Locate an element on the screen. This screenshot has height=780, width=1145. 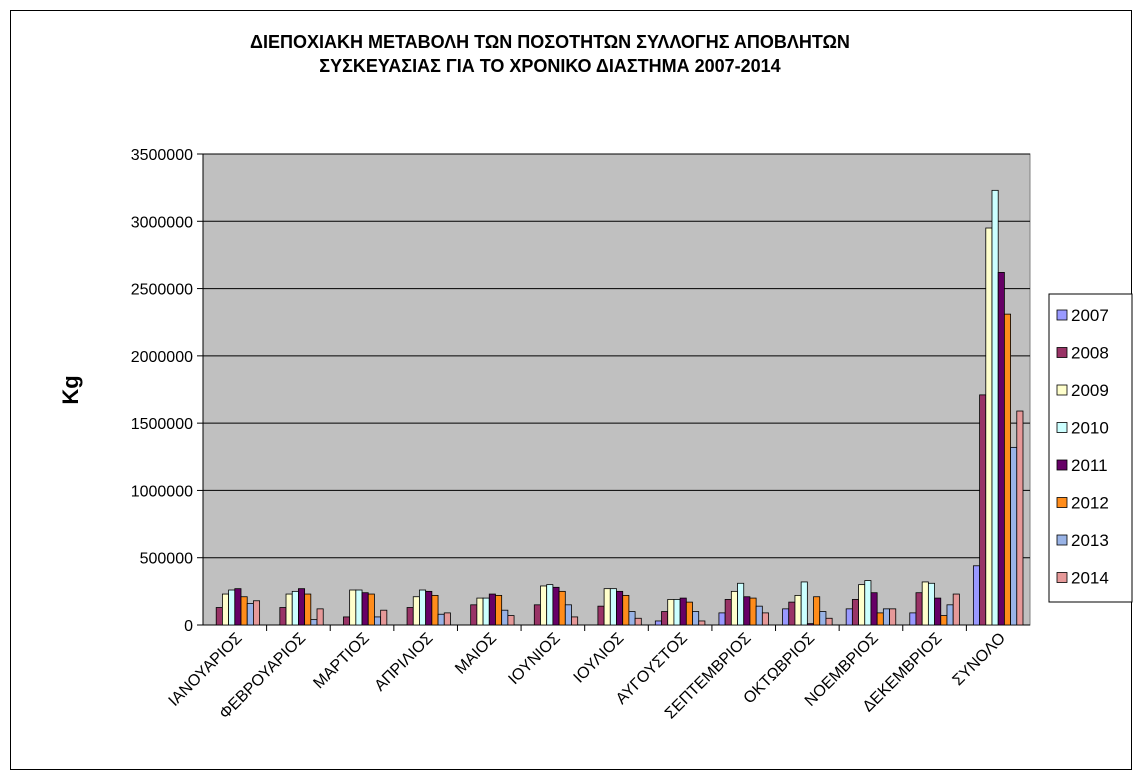
legend-label: 2007 is located at coordinates (1090, 315).